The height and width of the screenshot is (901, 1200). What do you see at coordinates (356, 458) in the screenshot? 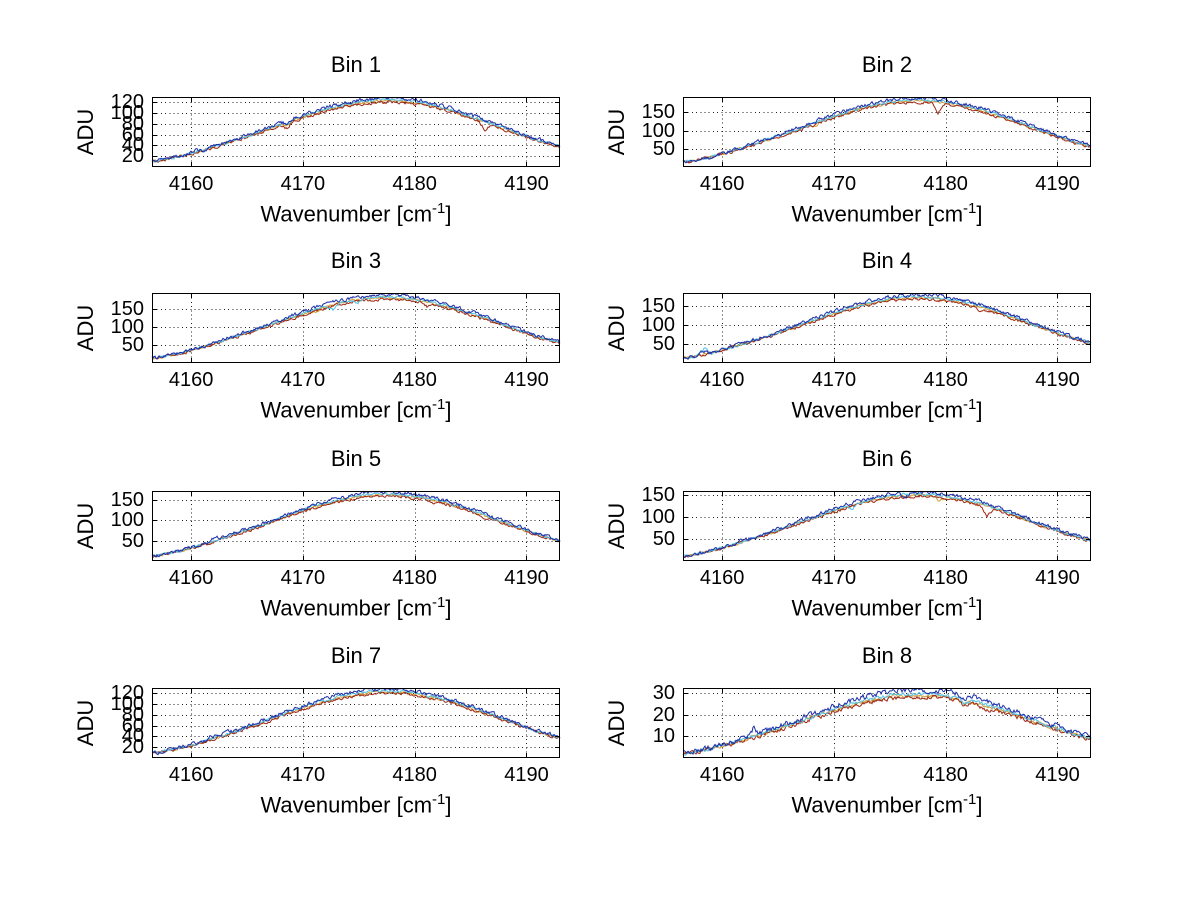
I see `subplot-title: Bin 5` at bounding box center [356, 458].